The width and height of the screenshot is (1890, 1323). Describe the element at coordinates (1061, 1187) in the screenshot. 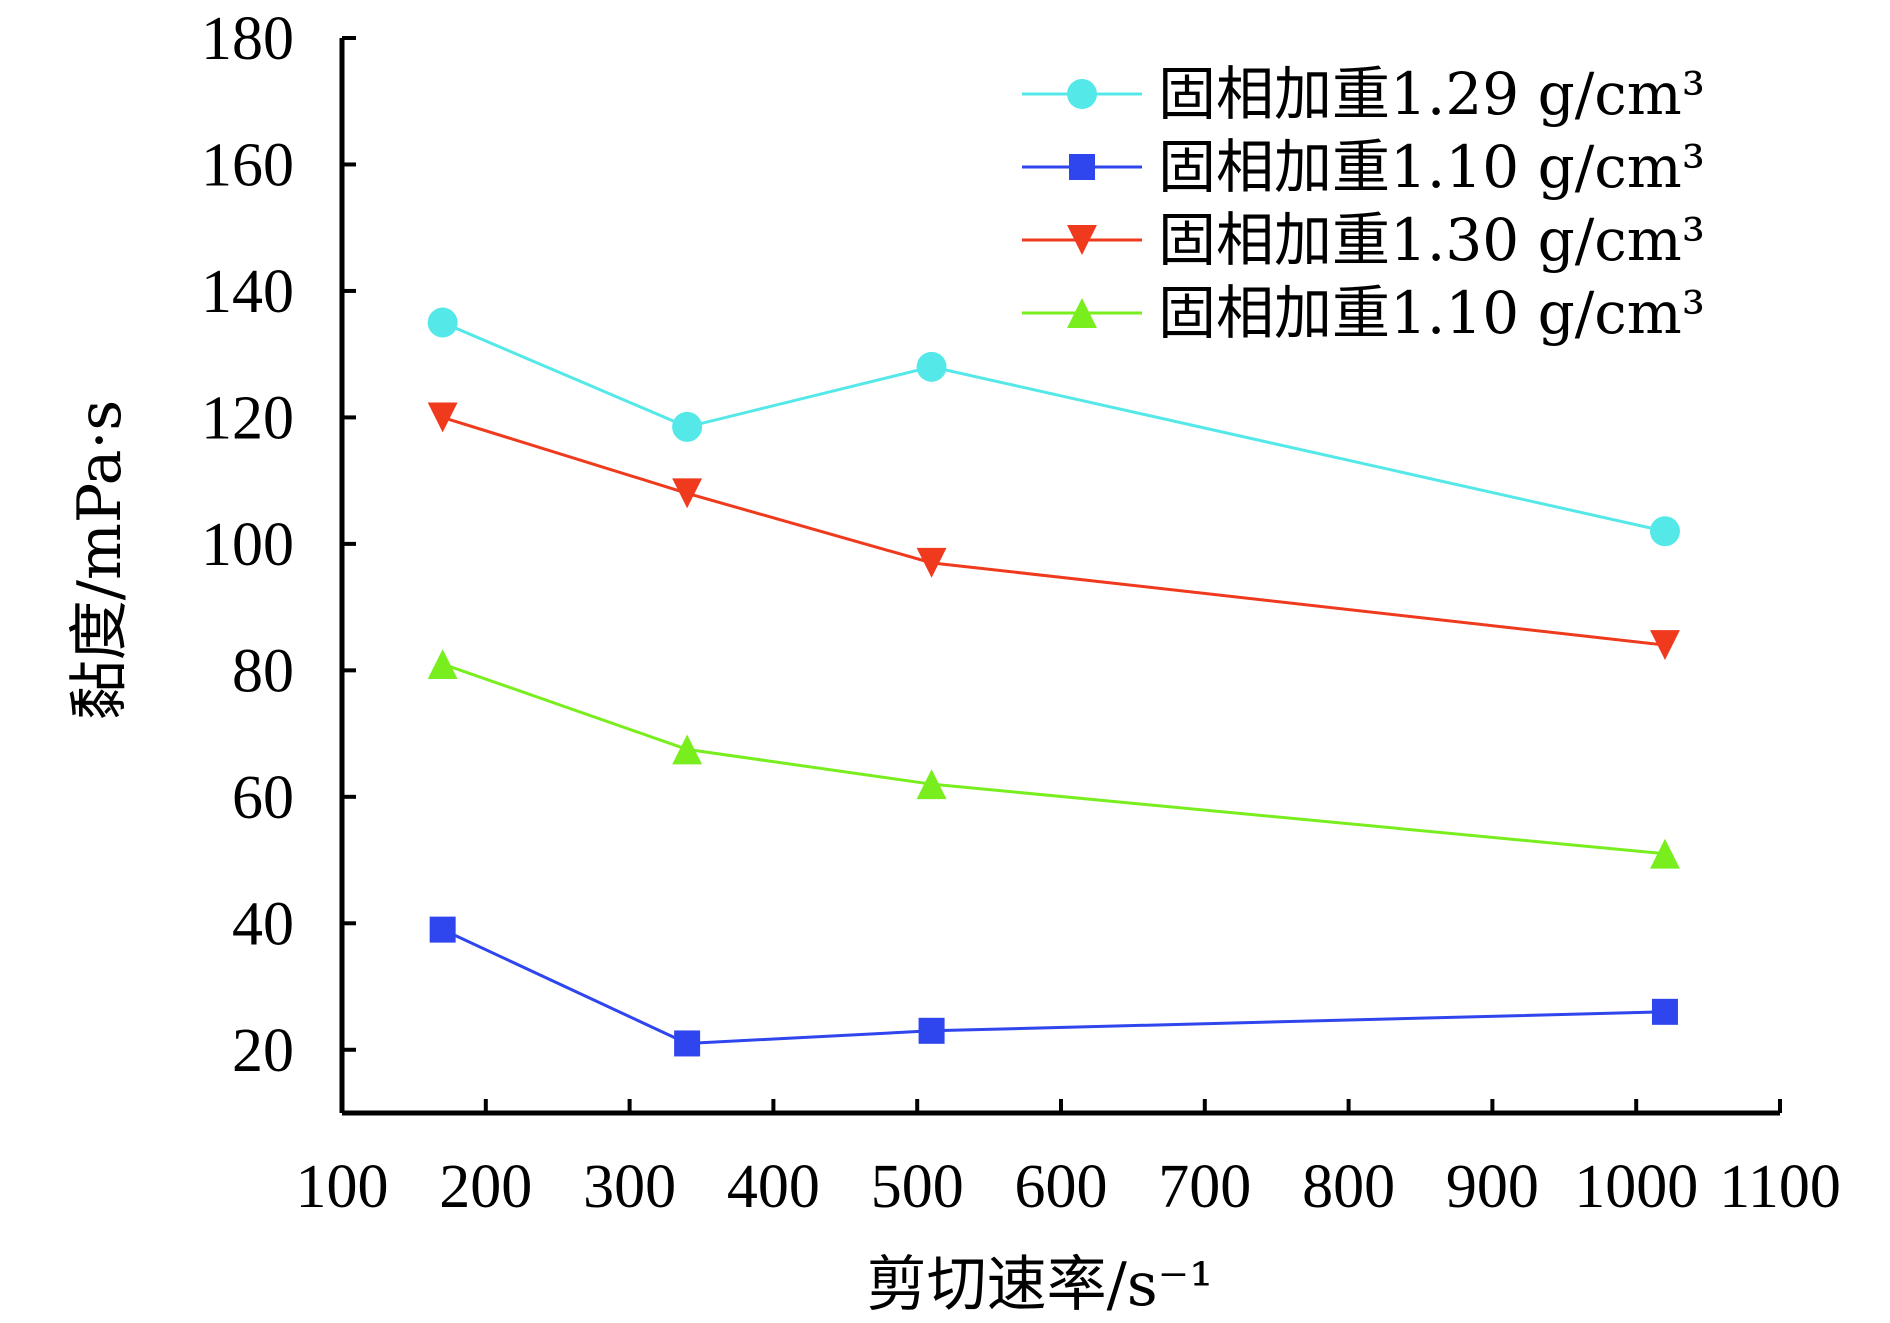

I see `x-tick-label: 600` at that location.